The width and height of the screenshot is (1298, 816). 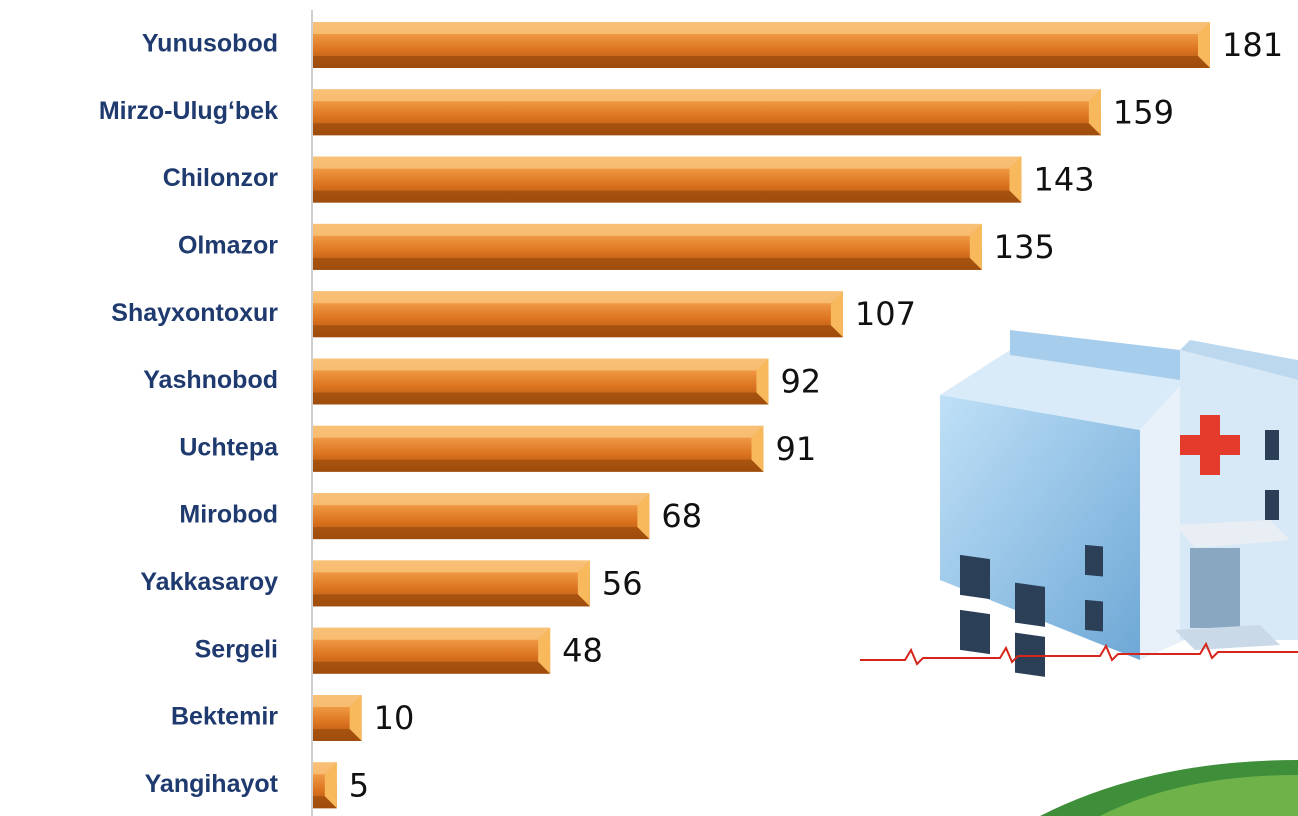 I want to click on category-label: Yangihayot, so click(x=212, y=784).